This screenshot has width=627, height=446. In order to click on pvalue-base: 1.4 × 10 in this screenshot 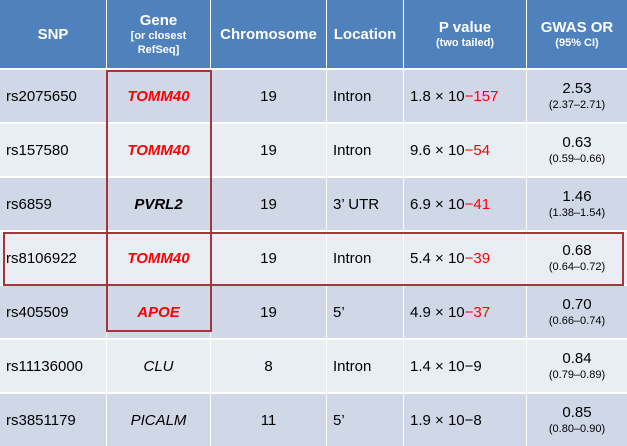, I will do `click(437, 366)`.